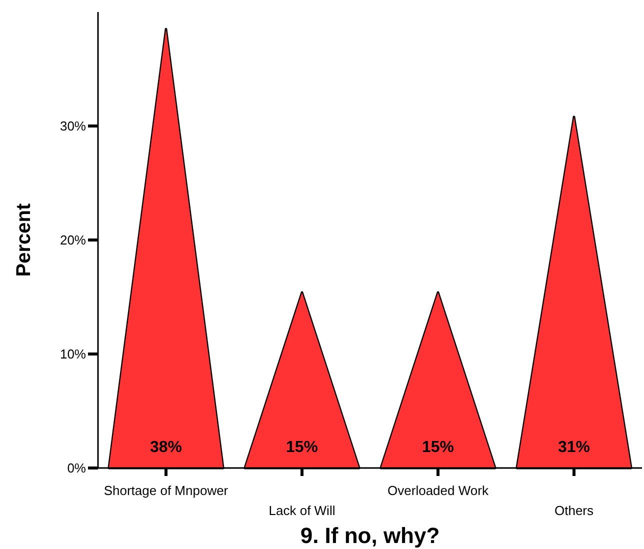 This screenshot has height=549, width=644. I want to click on data-label: 38%, so click(166, 447).